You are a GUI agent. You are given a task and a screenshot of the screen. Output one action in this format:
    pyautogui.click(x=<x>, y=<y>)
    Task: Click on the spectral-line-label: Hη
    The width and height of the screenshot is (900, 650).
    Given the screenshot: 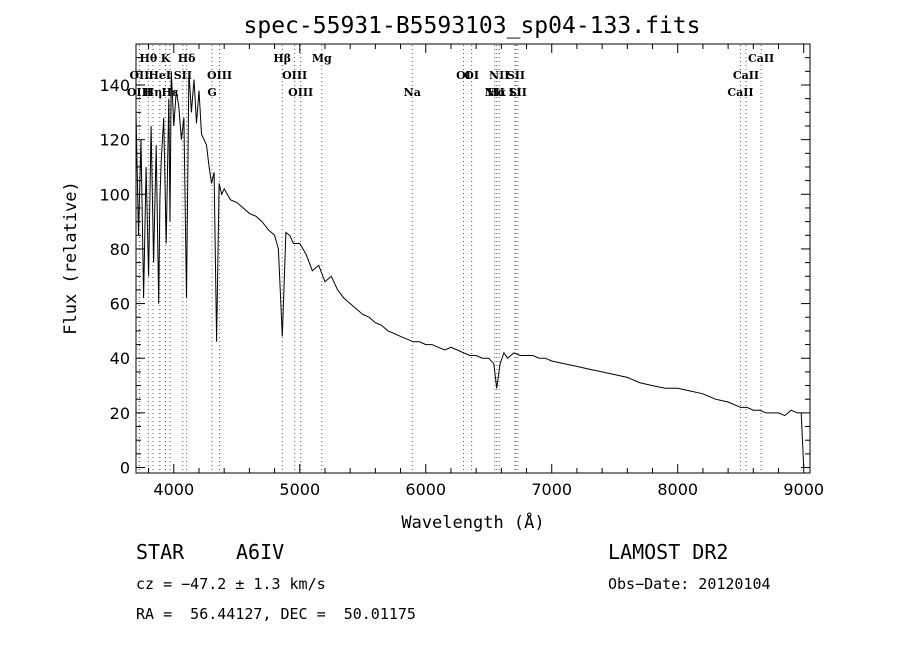 What is the action you would take?
    pyautogui.click(x=153, y=92)
    